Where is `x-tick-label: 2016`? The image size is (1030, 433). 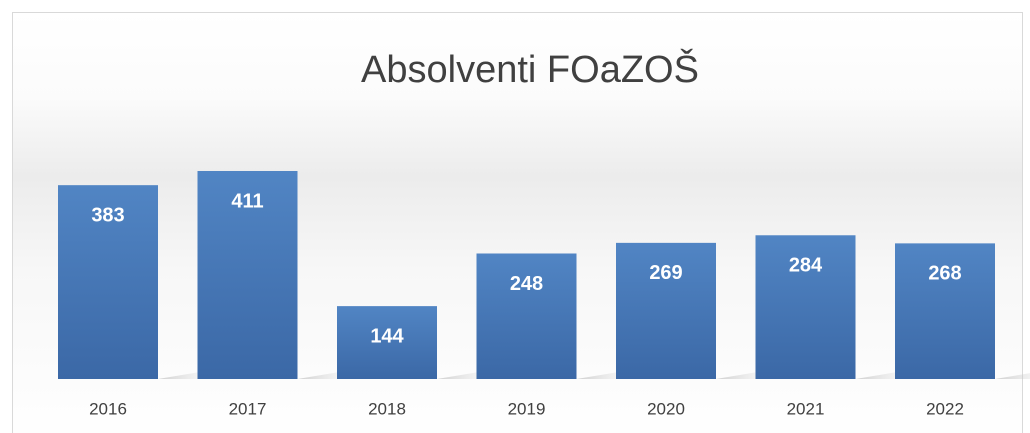
x-tick-label: 2016 is located at coordinates (108, 408).